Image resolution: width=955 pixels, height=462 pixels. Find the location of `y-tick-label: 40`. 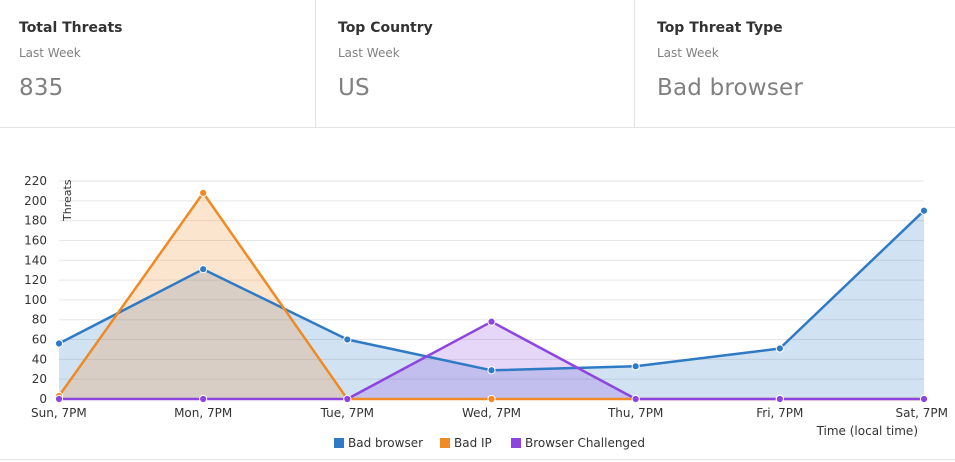

y-tick-label: 40 is located at coordinates (39, 359).